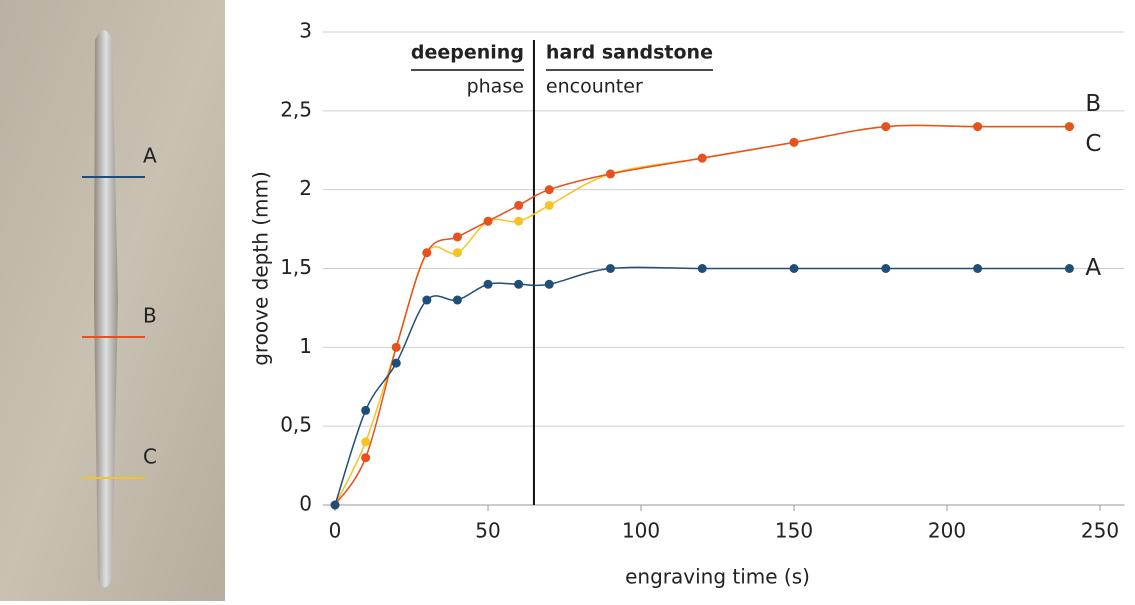 The width and height of the screenshot is (1135, 605). I want to click on groove, so click(106, 309).